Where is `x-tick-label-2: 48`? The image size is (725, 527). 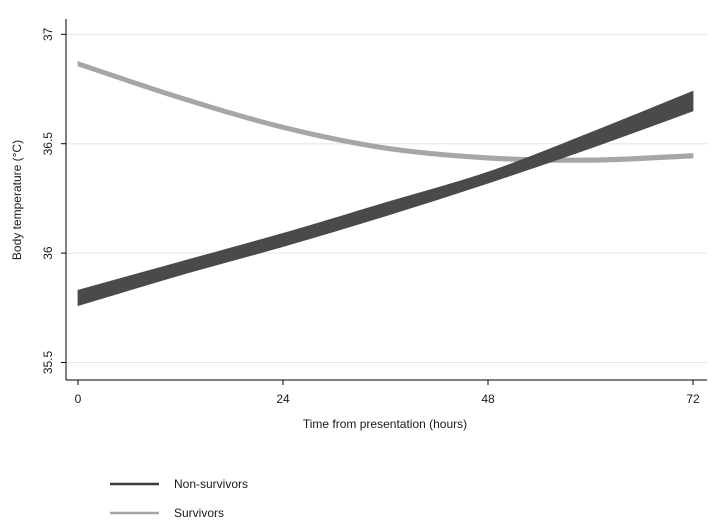 x-tick-label-2: 48 is located at coordinates (488, 399).